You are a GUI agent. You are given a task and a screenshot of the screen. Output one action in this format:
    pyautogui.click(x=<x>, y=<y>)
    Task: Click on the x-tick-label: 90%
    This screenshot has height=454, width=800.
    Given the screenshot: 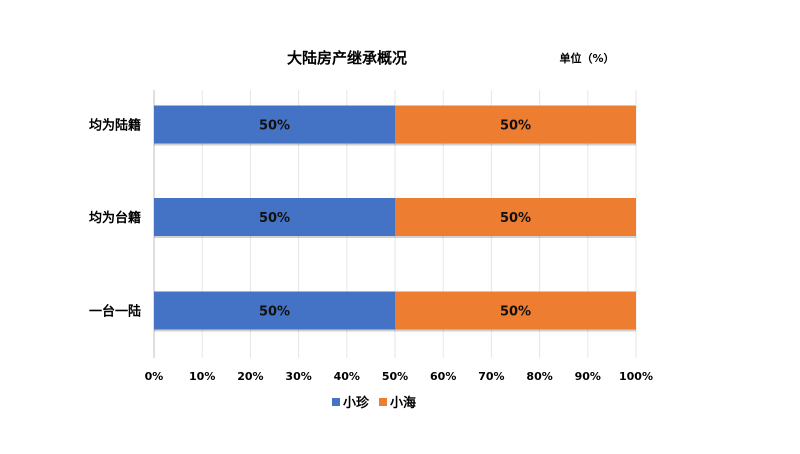 What is the action you would take?
    pyautogui.click(x=588, y=376)
    